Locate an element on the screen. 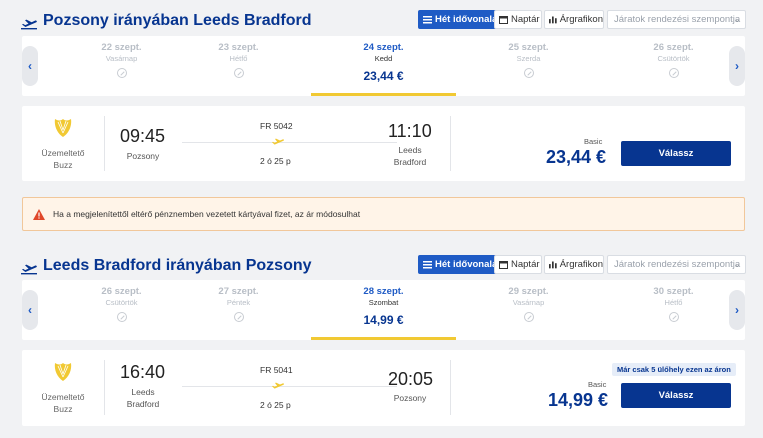 The width and height of the screenshot is (763, 438). weekday-label: Szerda is located at coordinates (528, 58).